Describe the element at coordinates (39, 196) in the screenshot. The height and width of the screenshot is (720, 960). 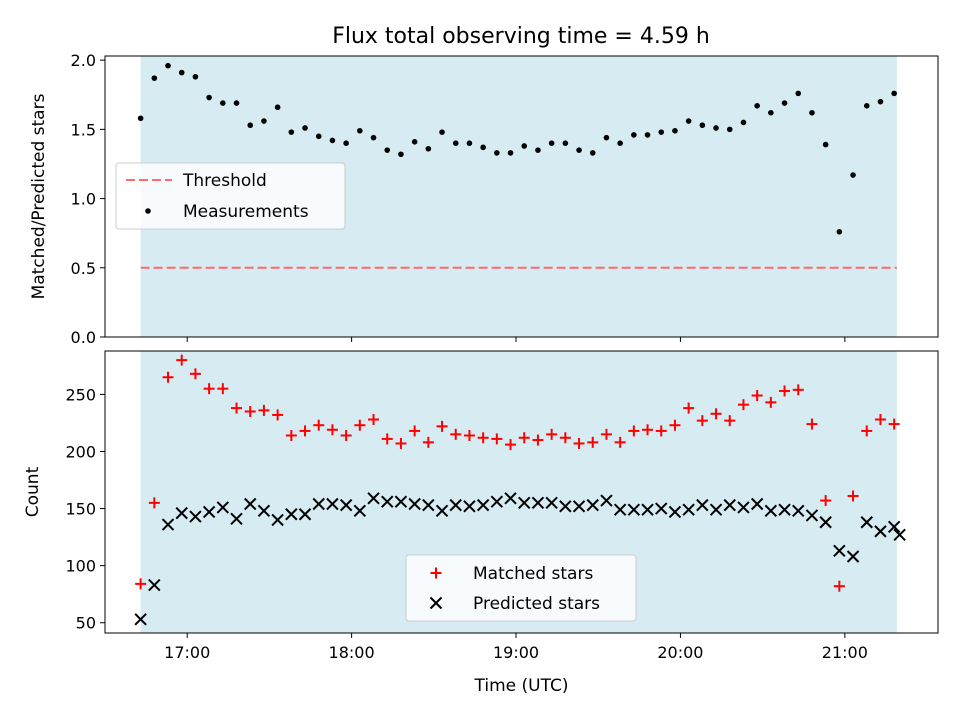
I see `top-y-axis-label: Matched/Predicted stars` at that location.